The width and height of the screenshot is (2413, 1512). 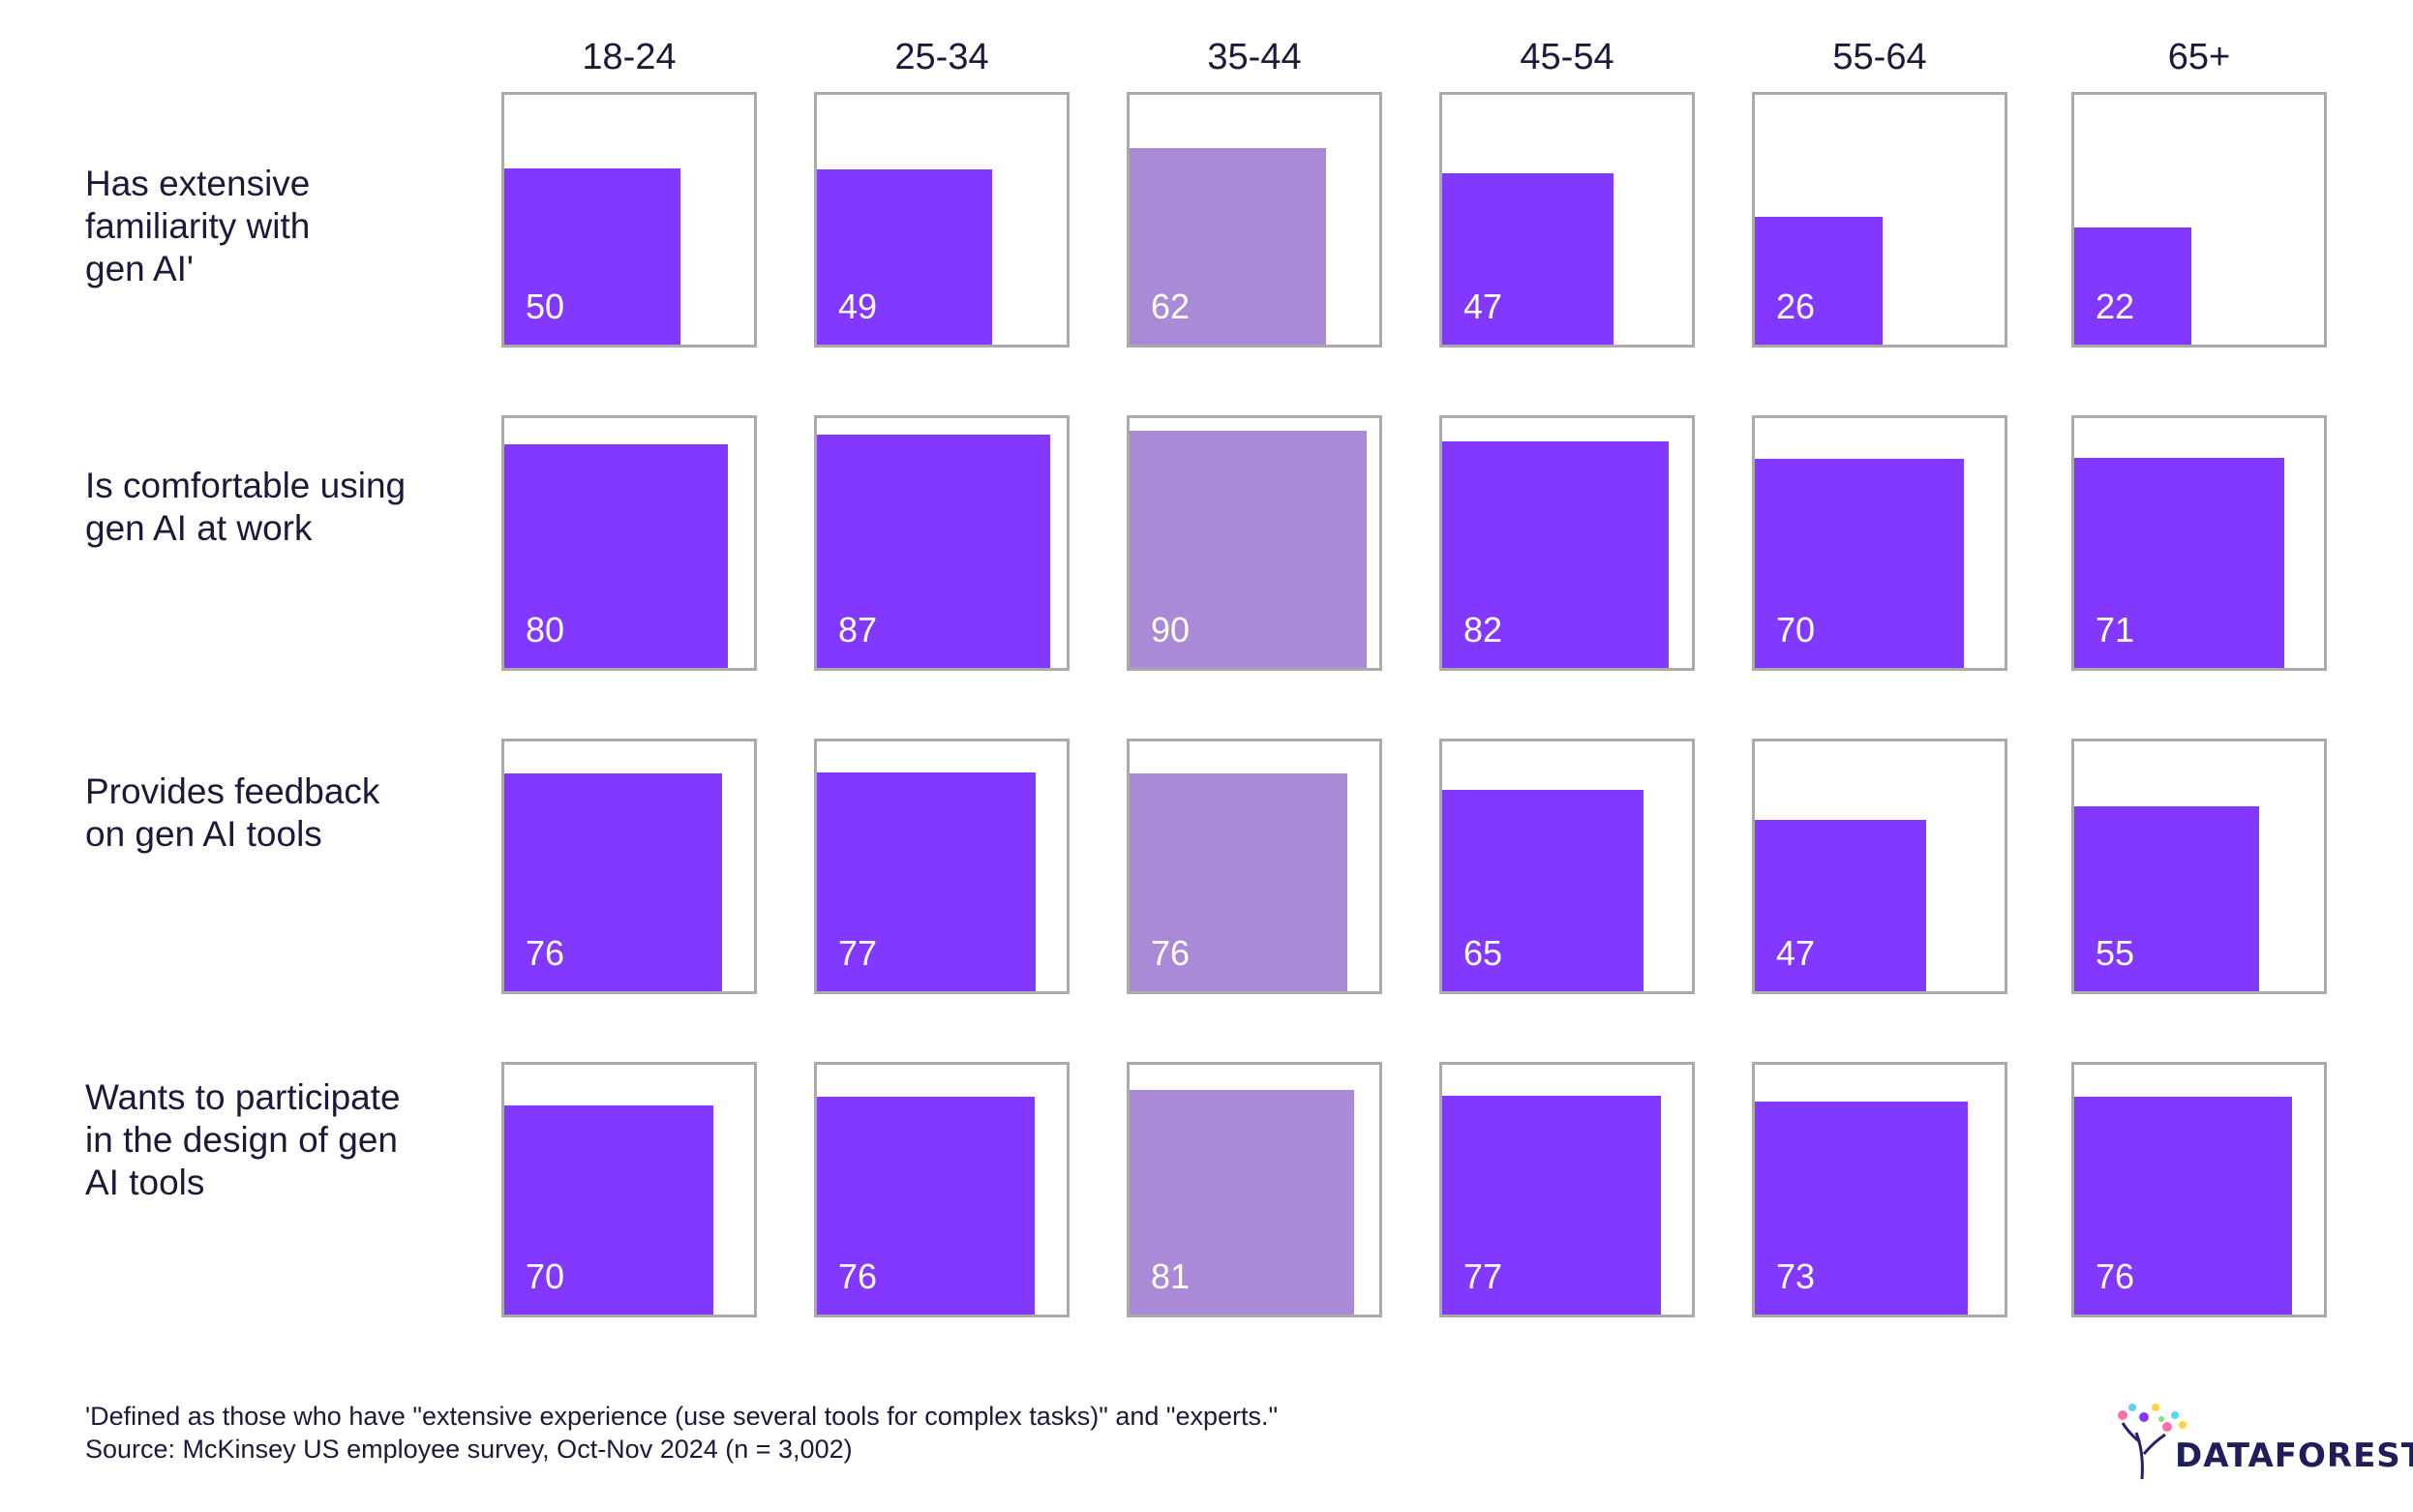 What do you see at coordinates (1171, 630) in the screenshot?
I see `data-label: 90` at bounding box center [1171, 630].